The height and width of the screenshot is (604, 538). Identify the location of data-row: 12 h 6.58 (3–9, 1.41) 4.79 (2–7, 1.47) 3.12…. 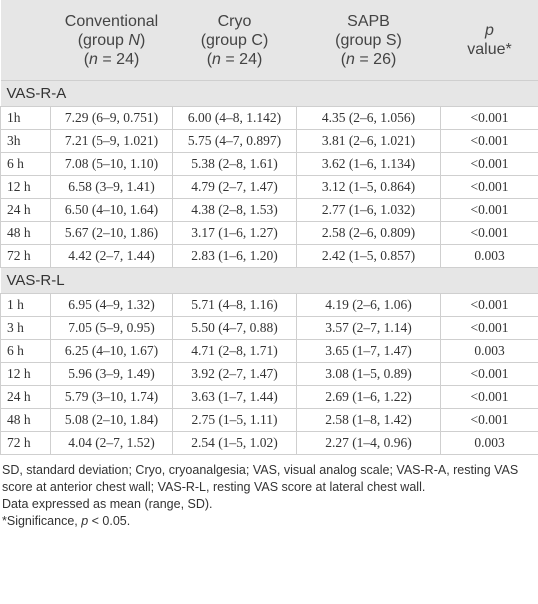
(269, 187).